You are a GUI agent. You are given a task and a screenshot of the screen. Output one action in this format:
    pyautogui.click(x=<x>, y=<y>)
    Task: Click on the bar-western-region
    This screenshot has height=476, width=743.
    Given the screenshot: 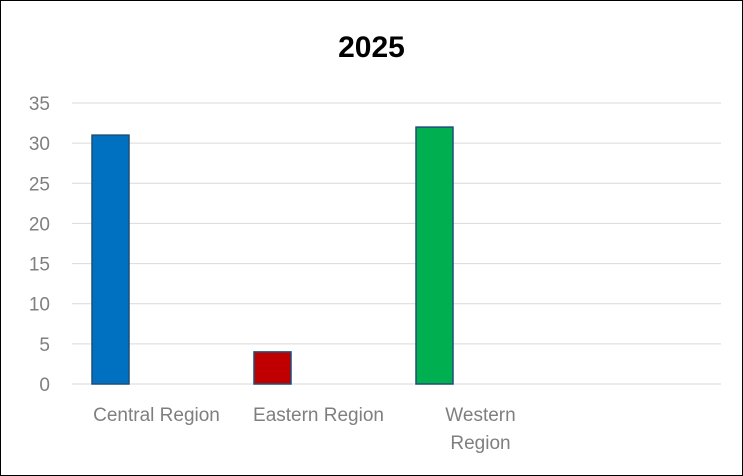 What is the action you would take?
    pyautogui.click(x=434, y=255)
    